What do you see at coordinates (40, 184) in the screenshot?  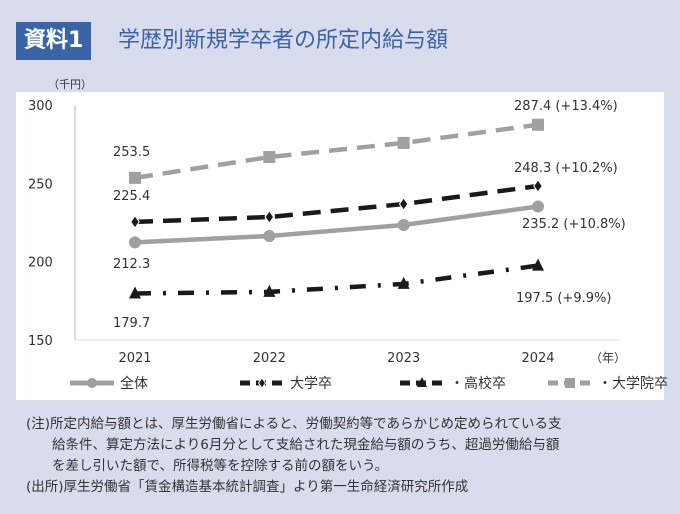 I see `y-tick-label: 250` at bounding box center [40, 184].